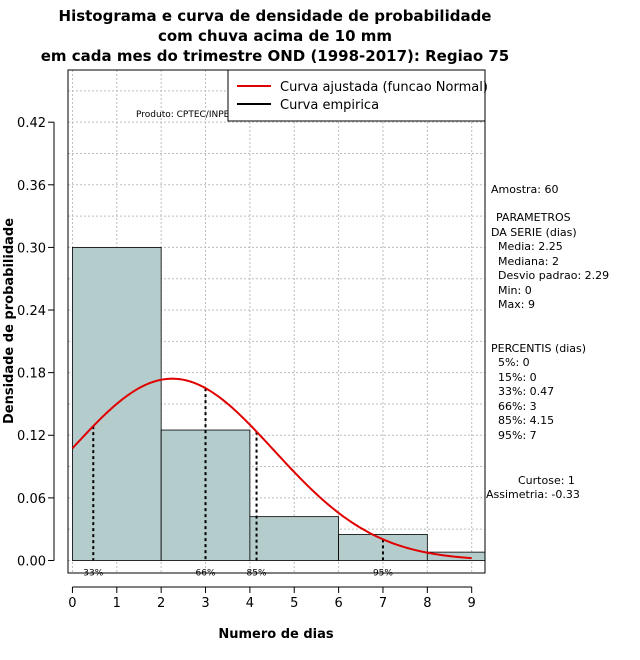 The height and width of the screenshot is (660, 640). Describe the element at coordinates (31, 123) in the screenshot. I see `y-tick-label: 0.42` at that location.